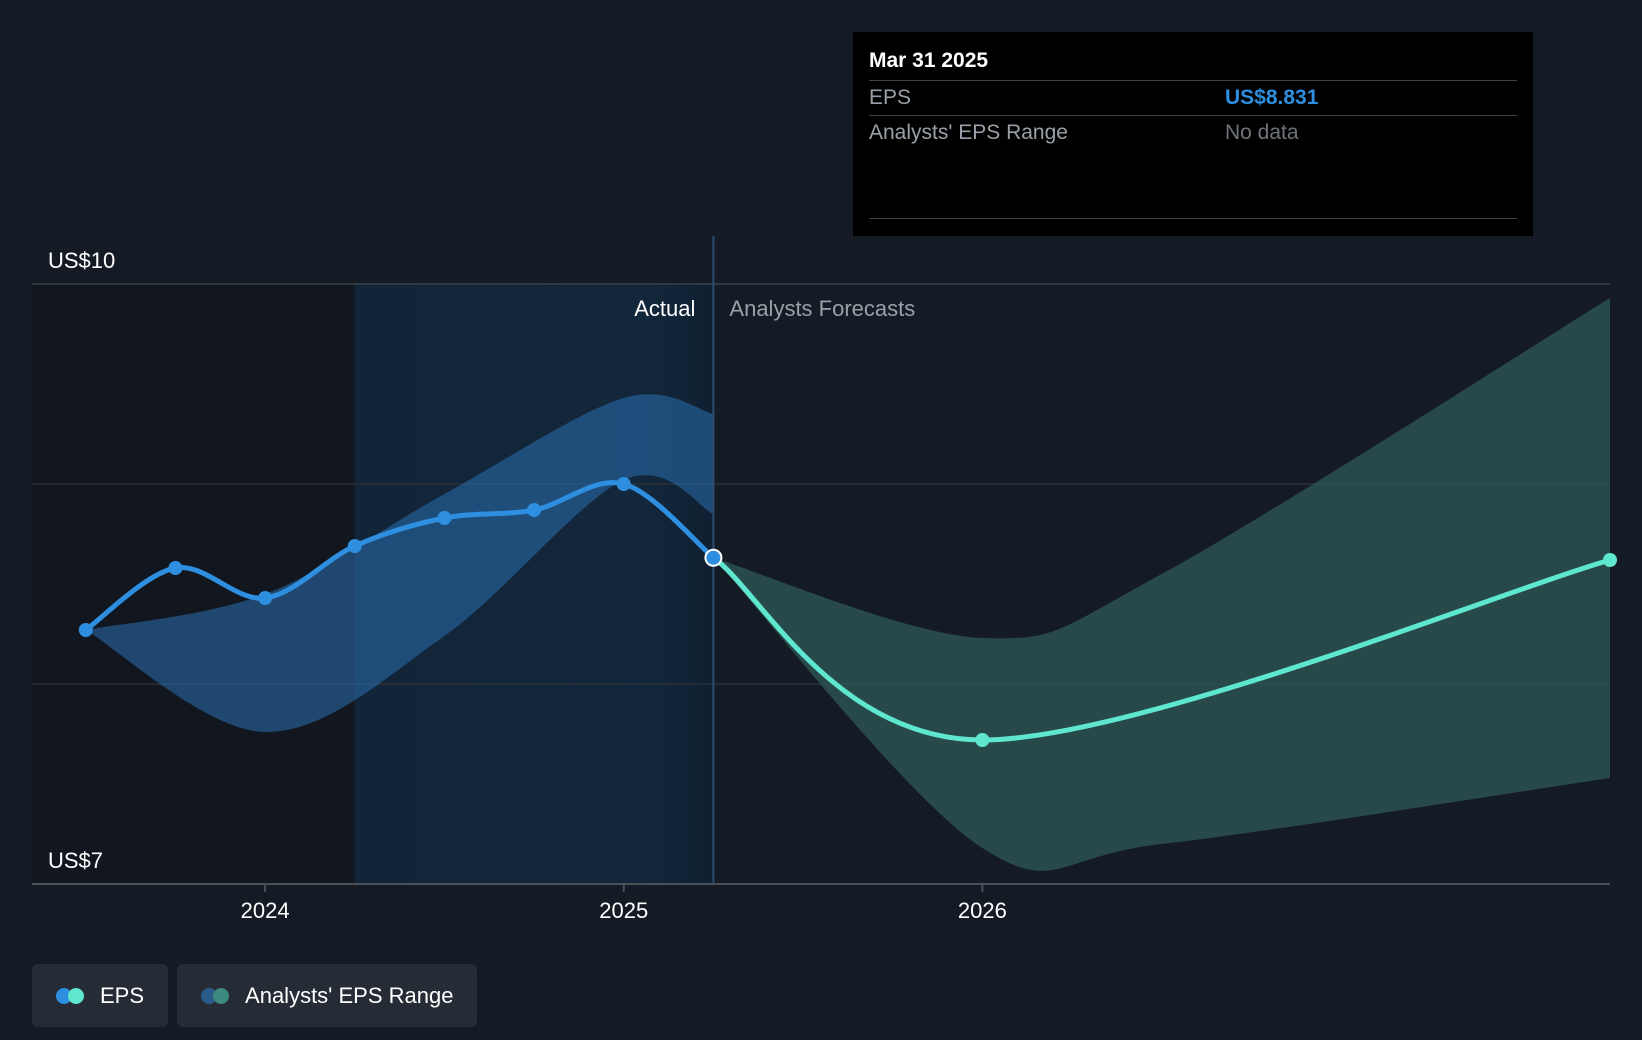 The image size is (1642, 1040). What do you see at coordinates (122, 995) in the screenshot?
I see `legend-eps-label: EPS` at bounding box center [122, 995].